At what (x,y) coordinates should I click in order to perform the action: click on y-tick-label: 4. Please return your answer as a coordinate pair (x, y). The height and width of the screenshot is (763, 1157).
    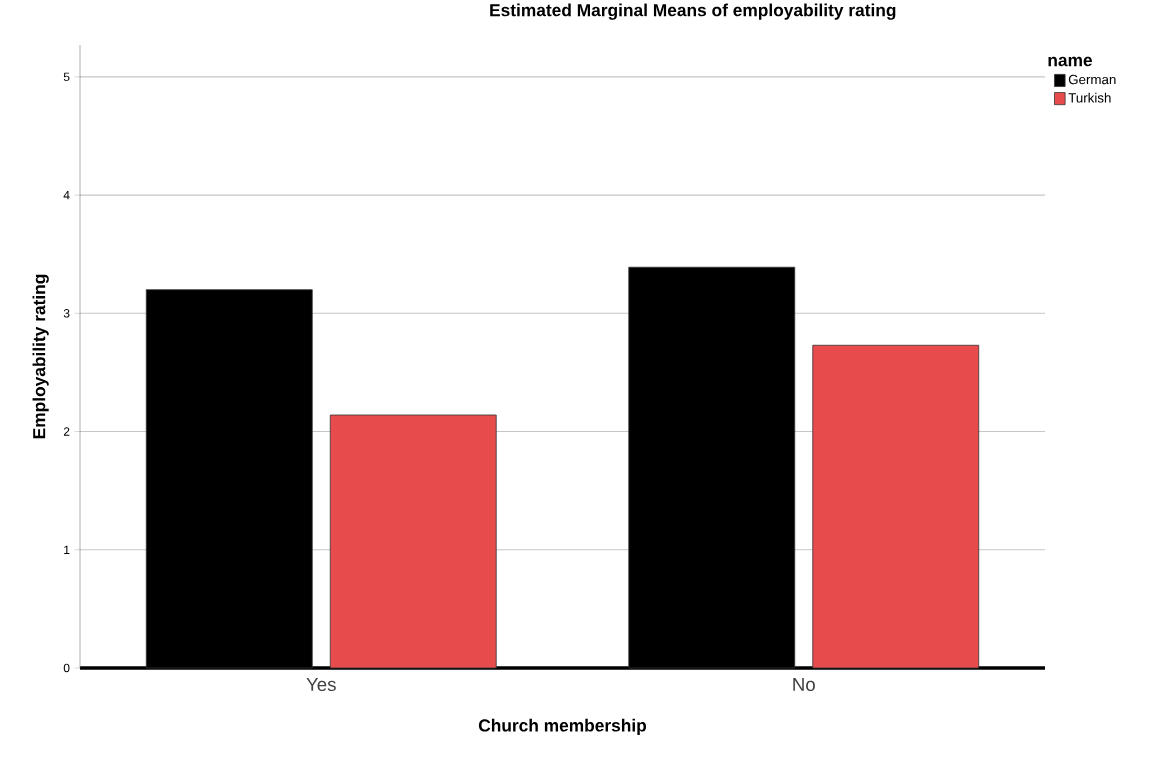
    Looking at the image, I should click on (66, 195).